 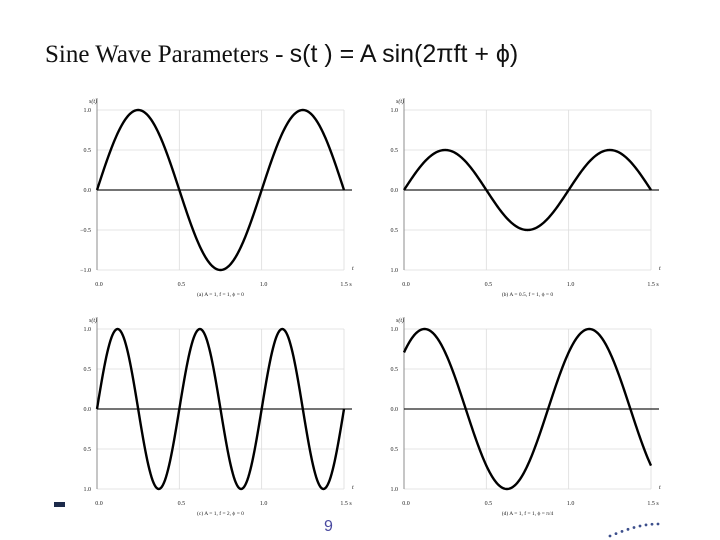 I want to click on slide-number: 9, so click(x=328, y=526).